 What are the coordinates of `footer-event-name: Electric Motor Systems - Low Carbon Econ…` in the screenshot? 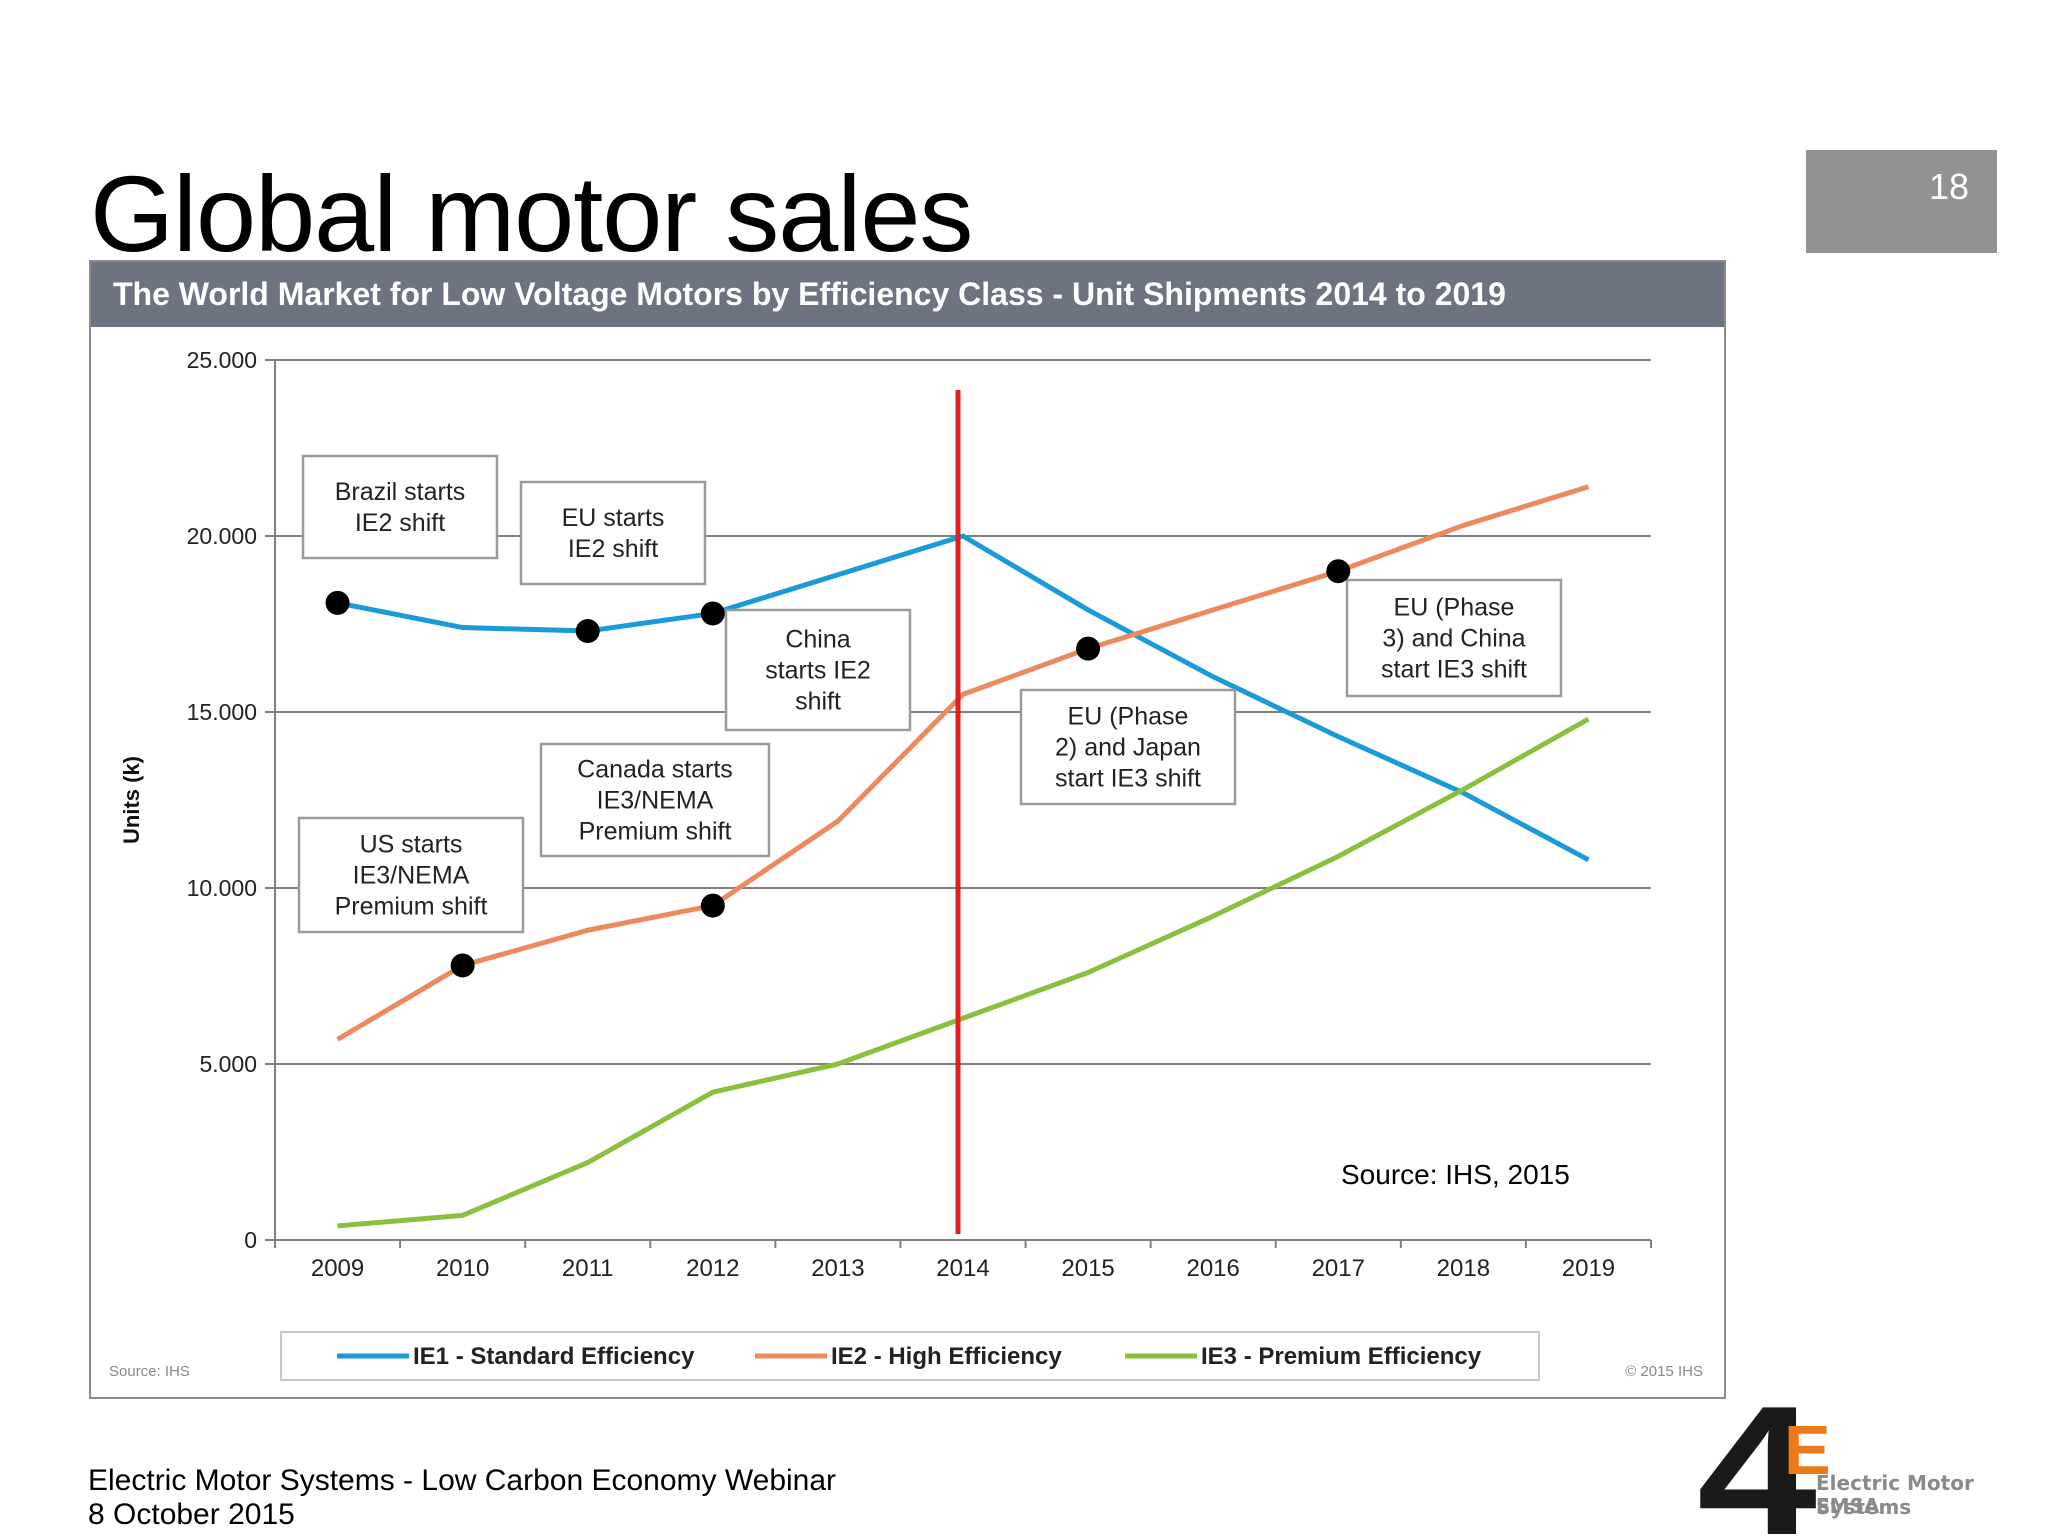 It's located at (462, 1480).